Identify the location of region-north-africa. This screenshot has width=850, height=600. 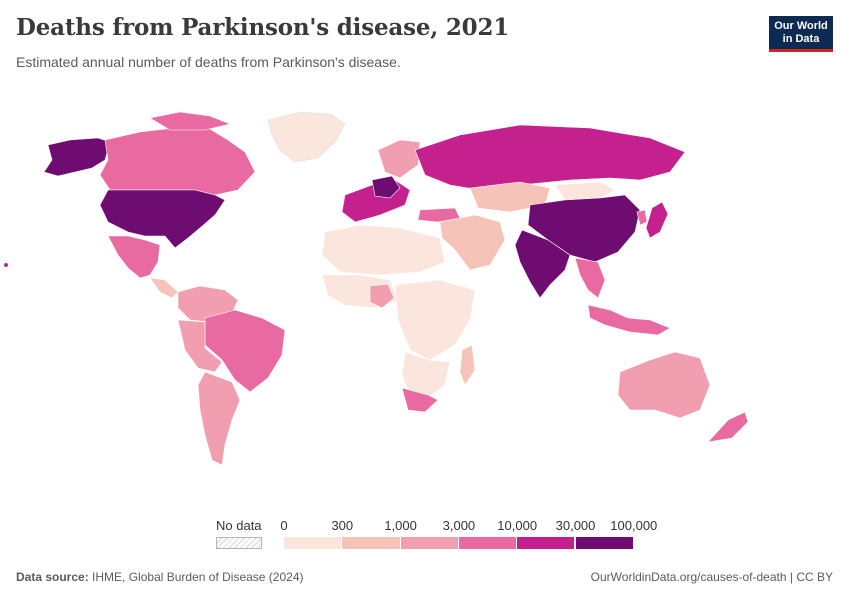
(383, 250).